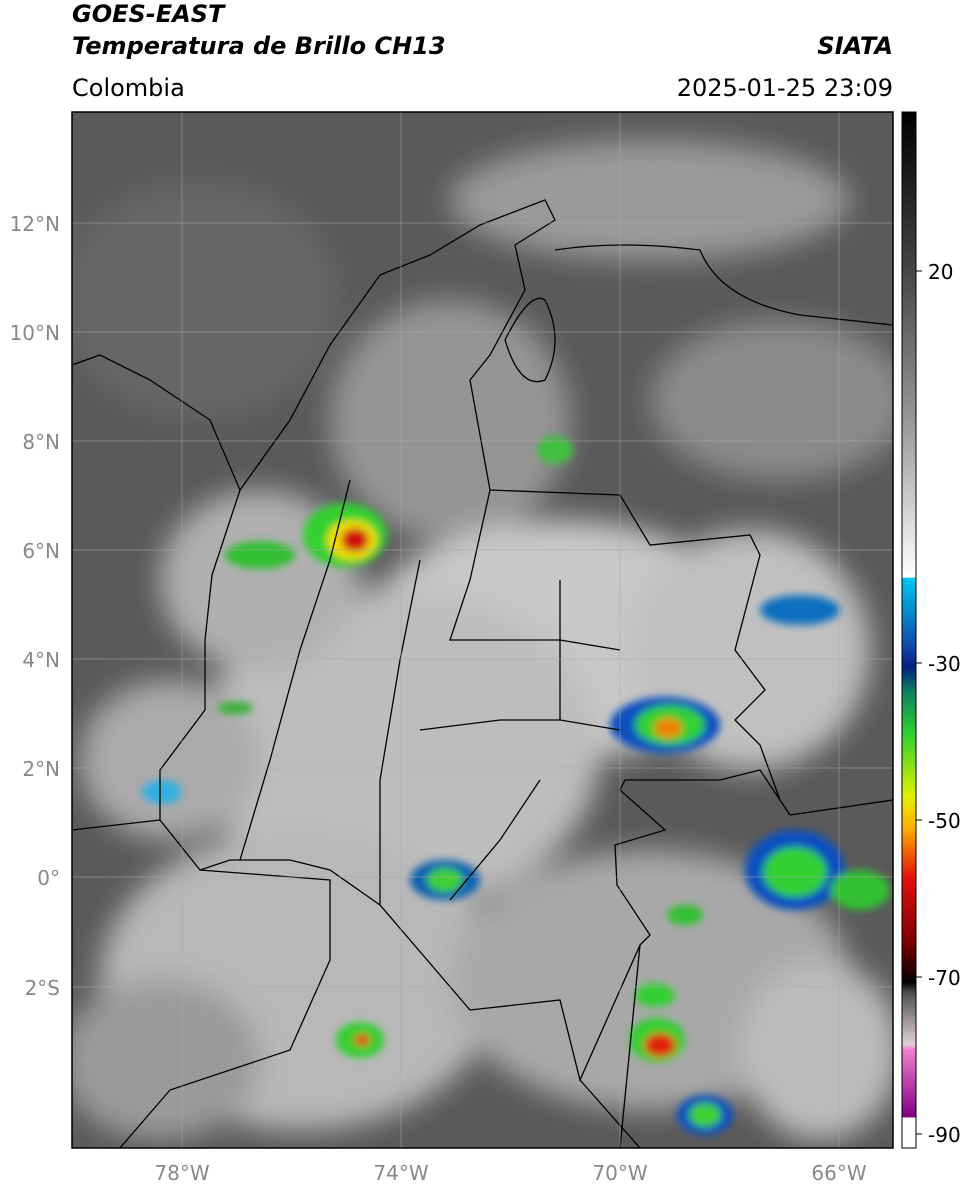 The width and height of the screenshot is (966, 1190). I want to click on colorbar, so click(909, 630).